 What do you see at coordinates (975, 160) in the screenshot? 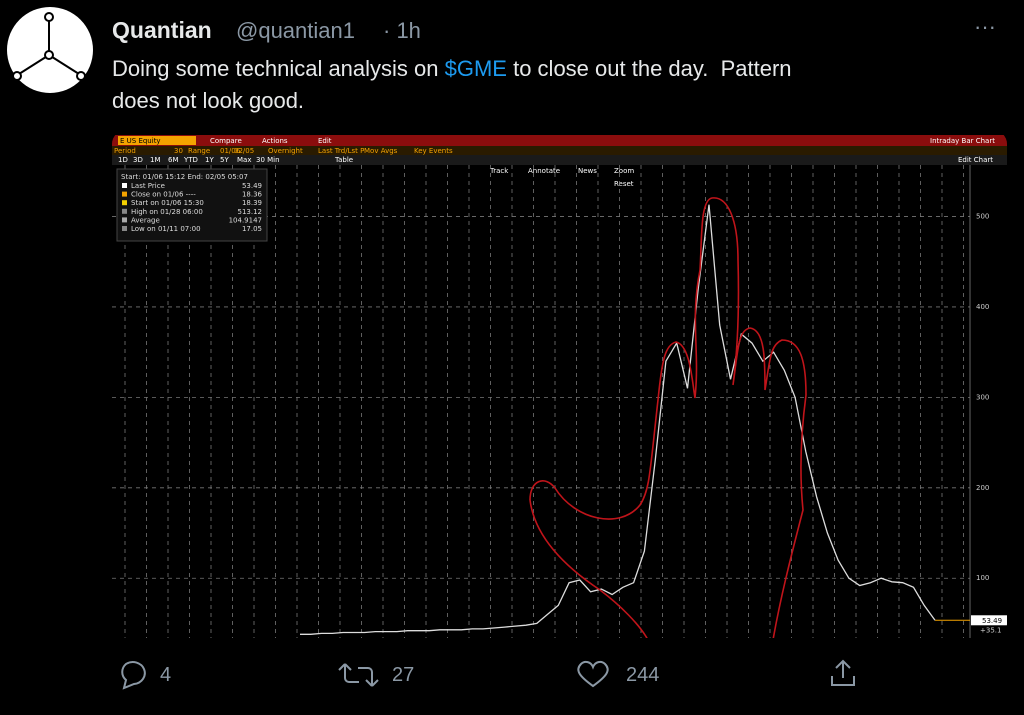
I see `period-button: Edit Chart` at bounding box center [975, 160].